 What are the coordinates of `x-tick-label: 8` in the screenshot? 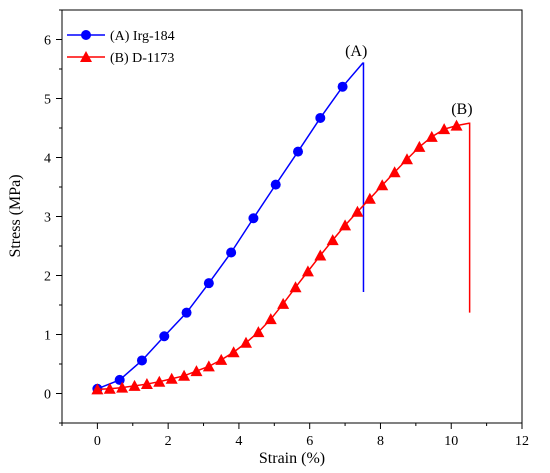 It's located at (380, 441).